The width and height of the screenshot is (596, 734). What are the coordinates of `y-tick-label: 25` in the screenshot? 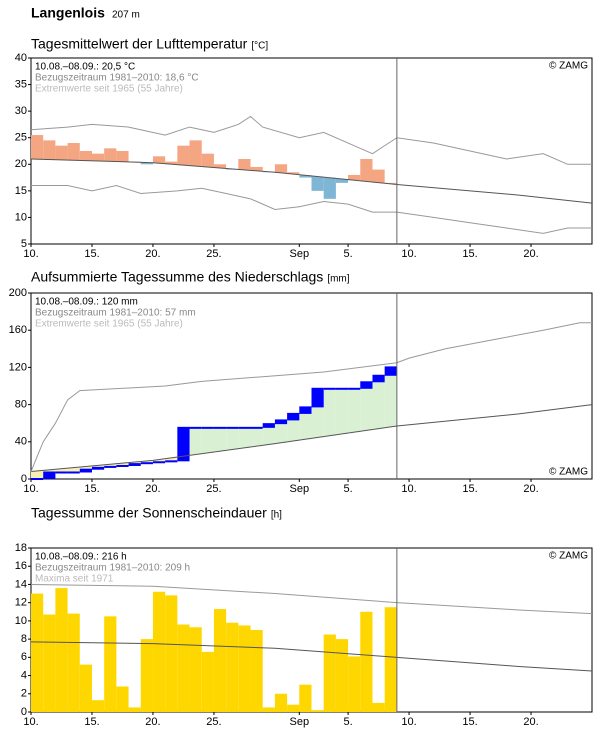 It's located at (21, 138).